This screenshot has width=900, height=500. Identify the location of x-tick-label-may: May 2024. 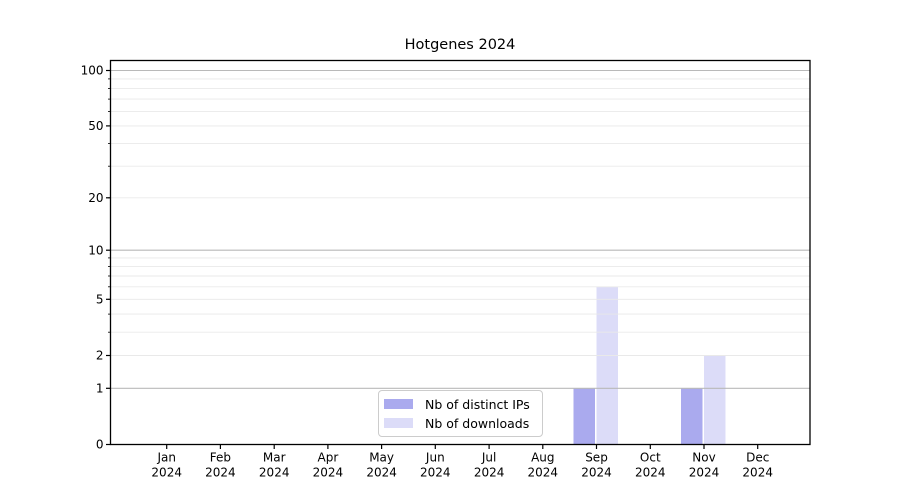
(381, 465).